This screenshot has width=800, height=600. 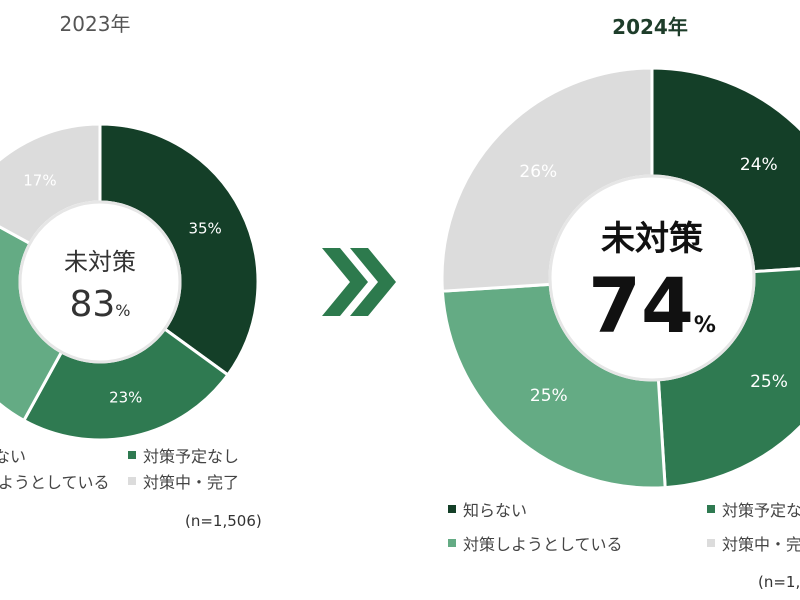 I want to click on legend-item-done-2024: 対策中・完, so click(x=753, y=543).